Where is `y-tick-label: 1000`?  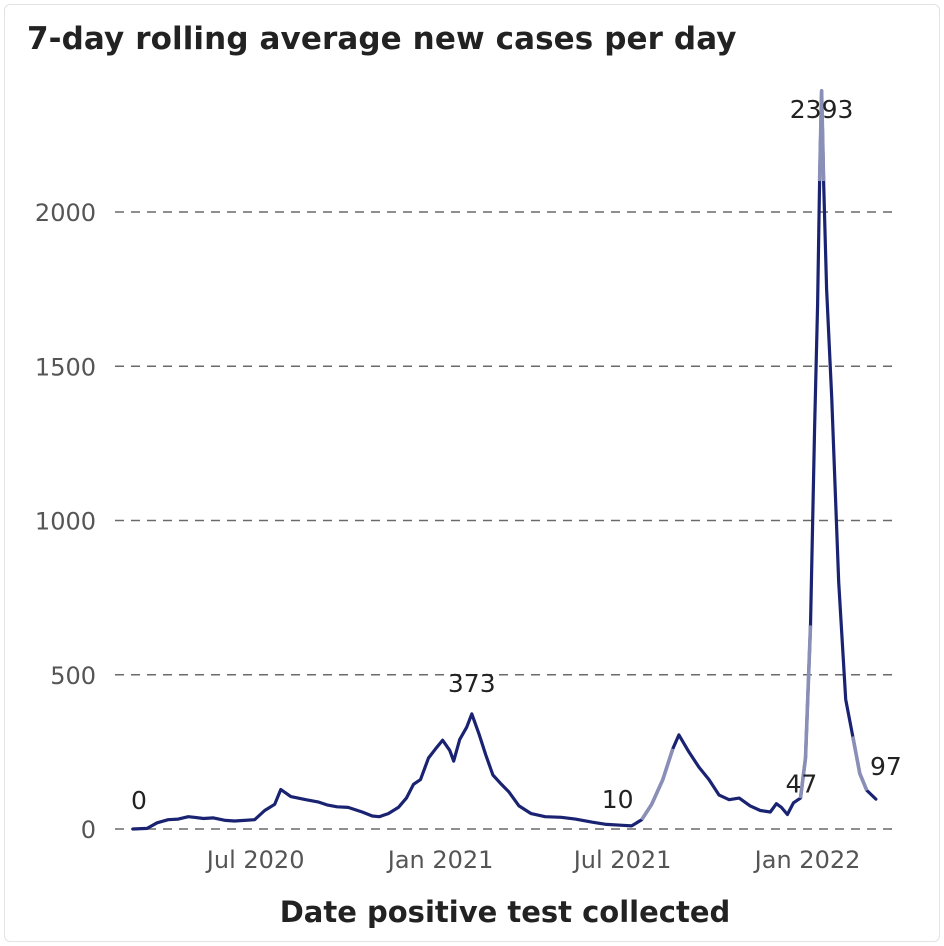 y-tick-label: 1000 is located at coordinates (65, 522).